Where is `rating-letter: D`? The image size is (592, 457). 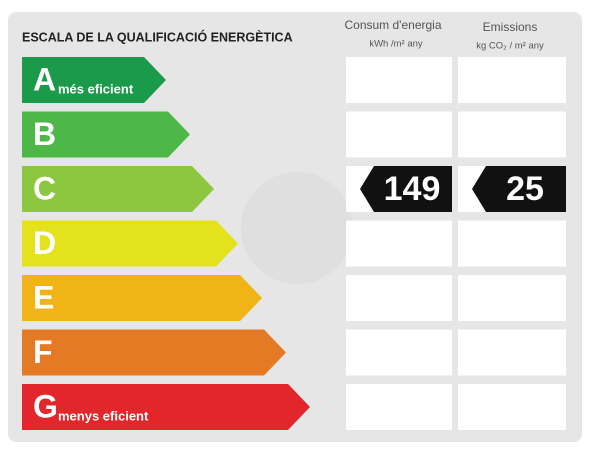
rating-letter: D is located at coordinates (44, 243).